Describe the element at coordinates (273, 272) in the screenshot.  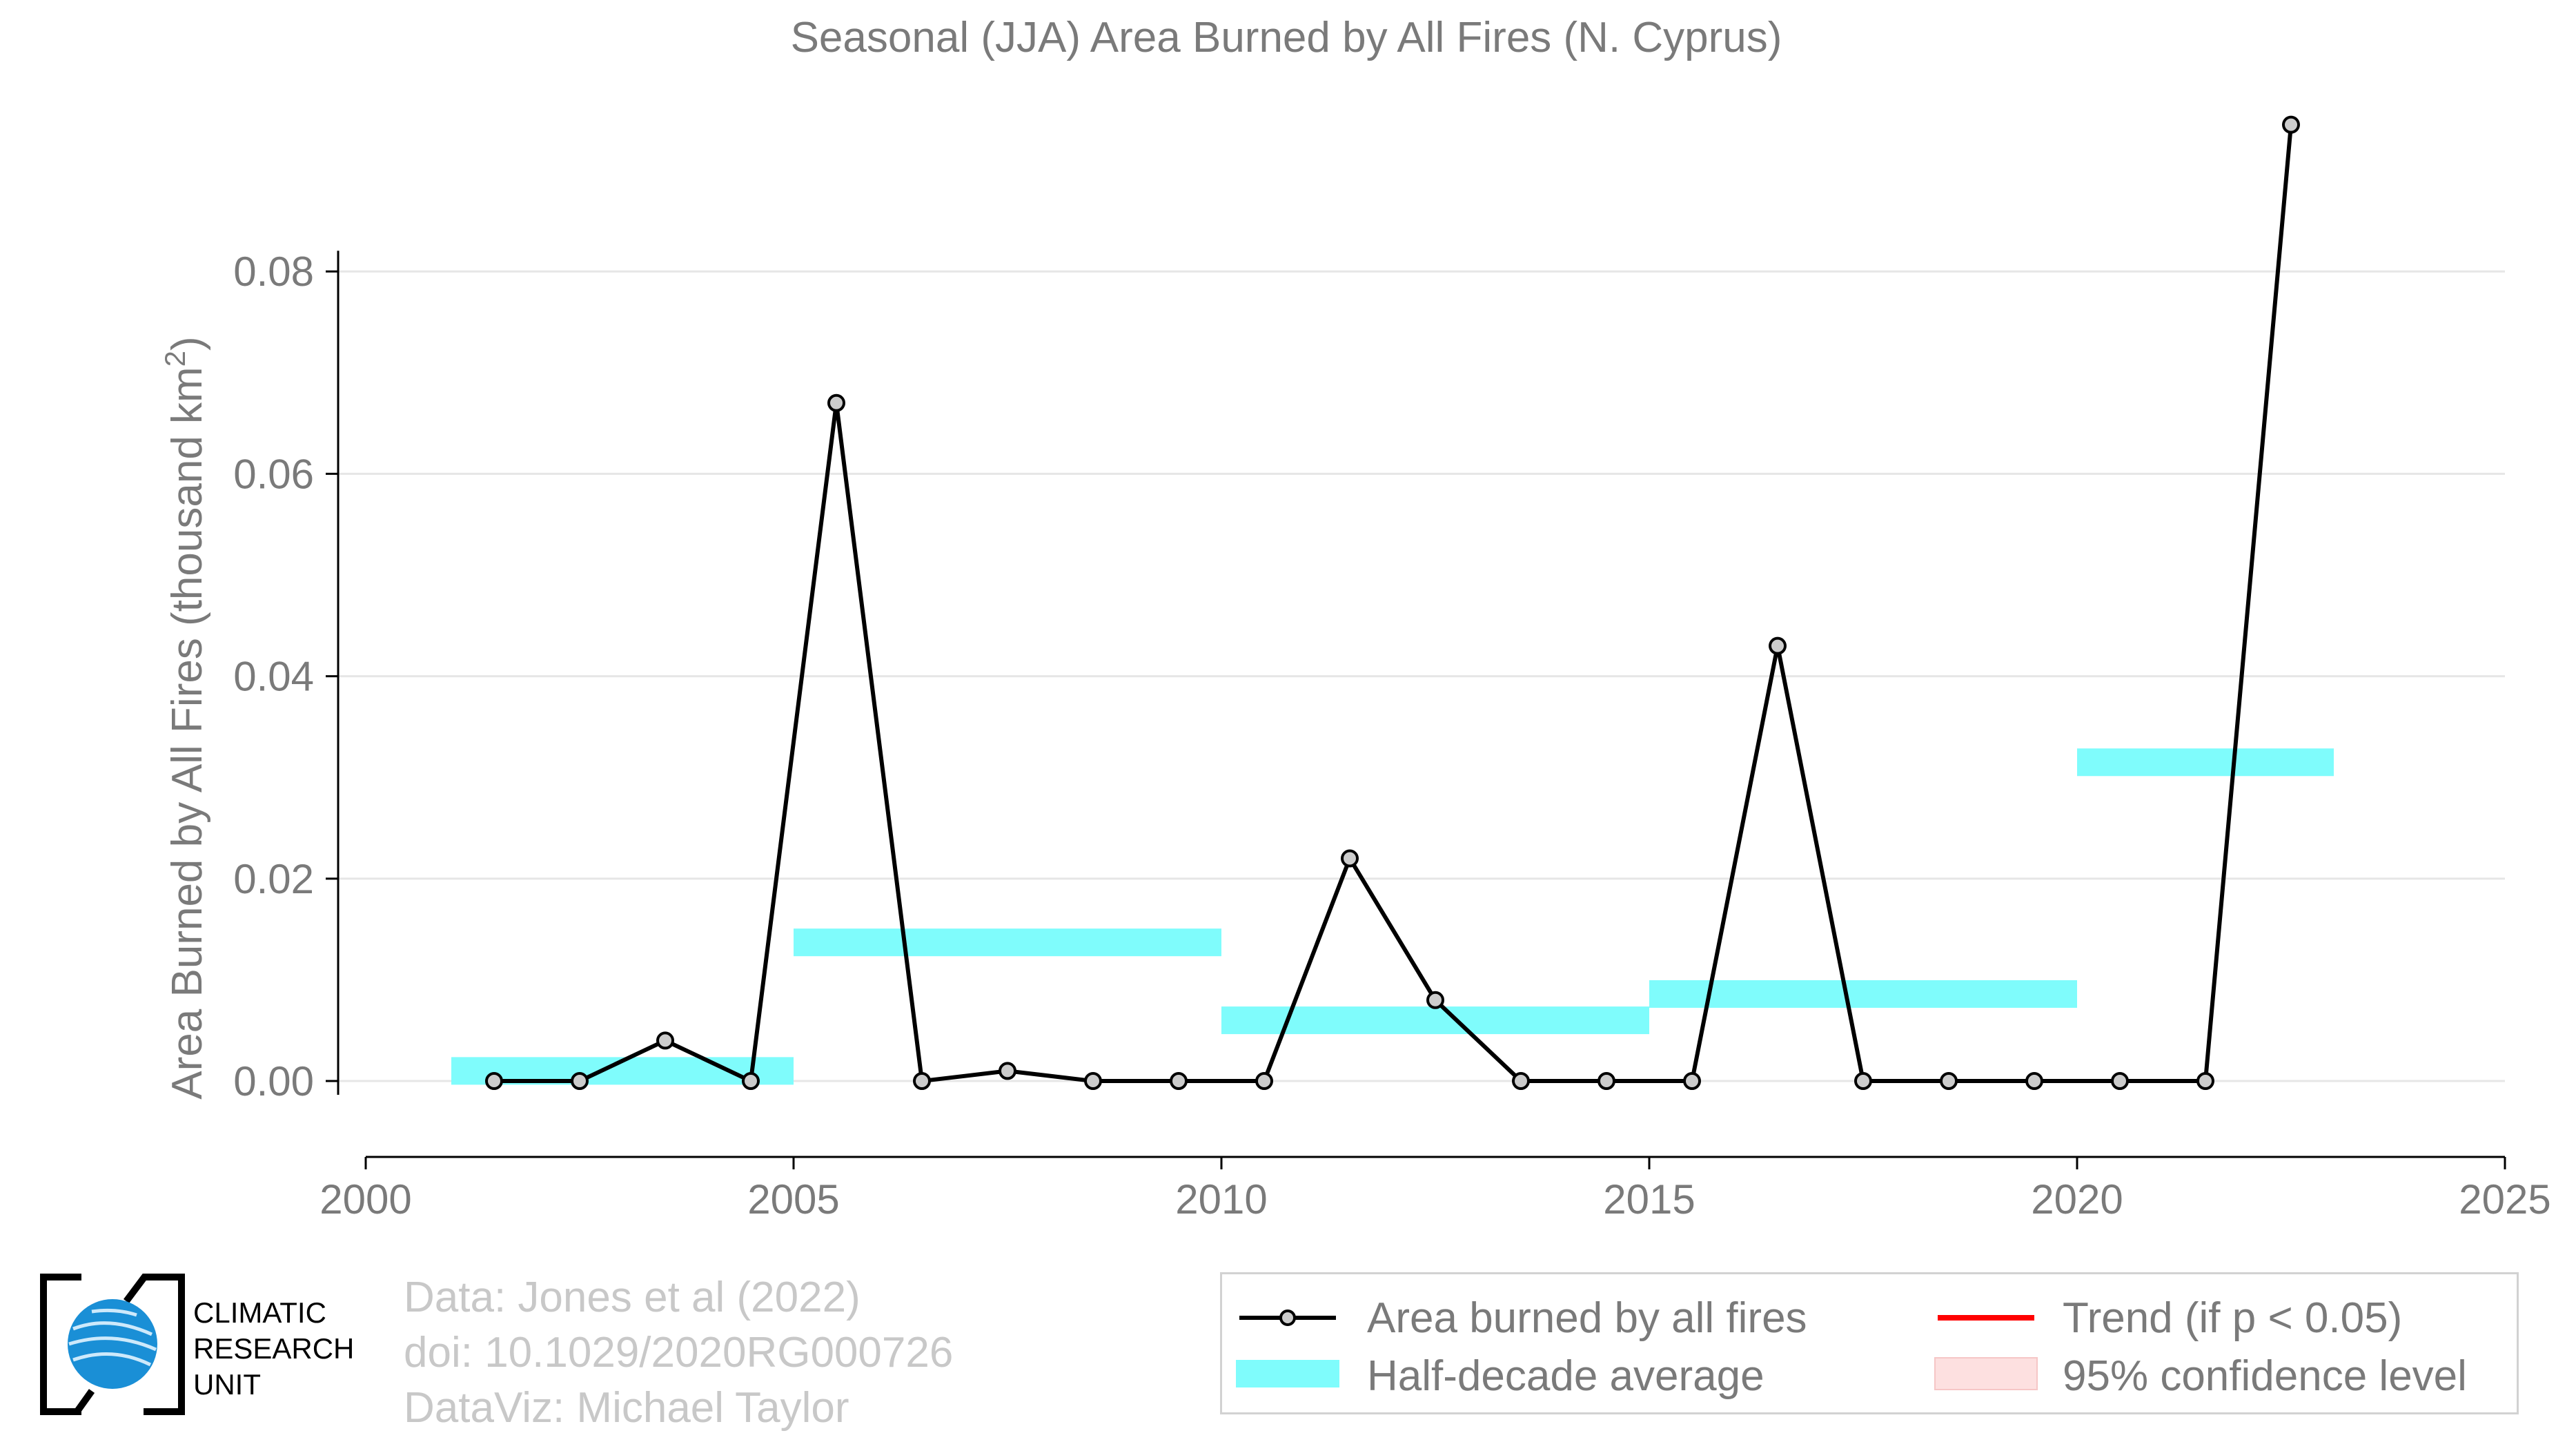
I see `y-tick-label-4: 0.08` at that location.